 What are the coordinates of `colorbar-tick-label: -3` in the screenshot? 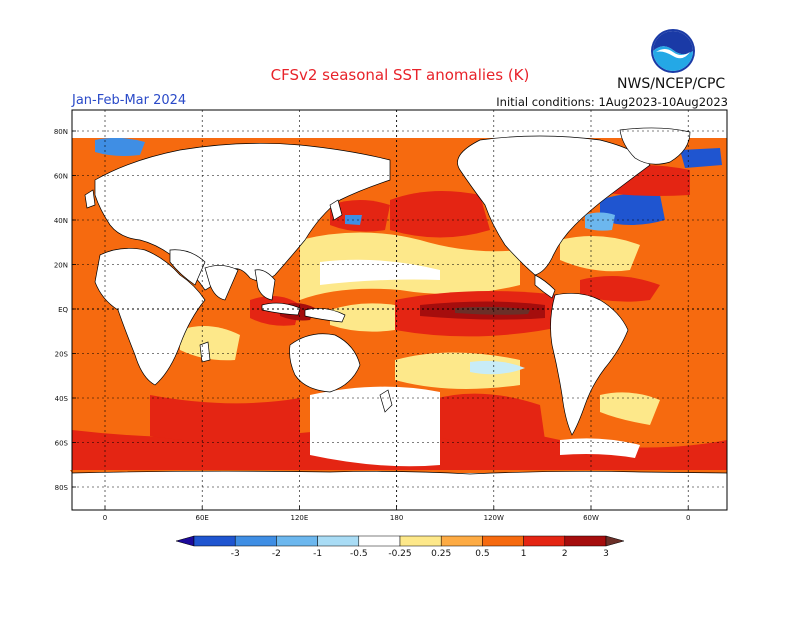 It's located at (235, 554).